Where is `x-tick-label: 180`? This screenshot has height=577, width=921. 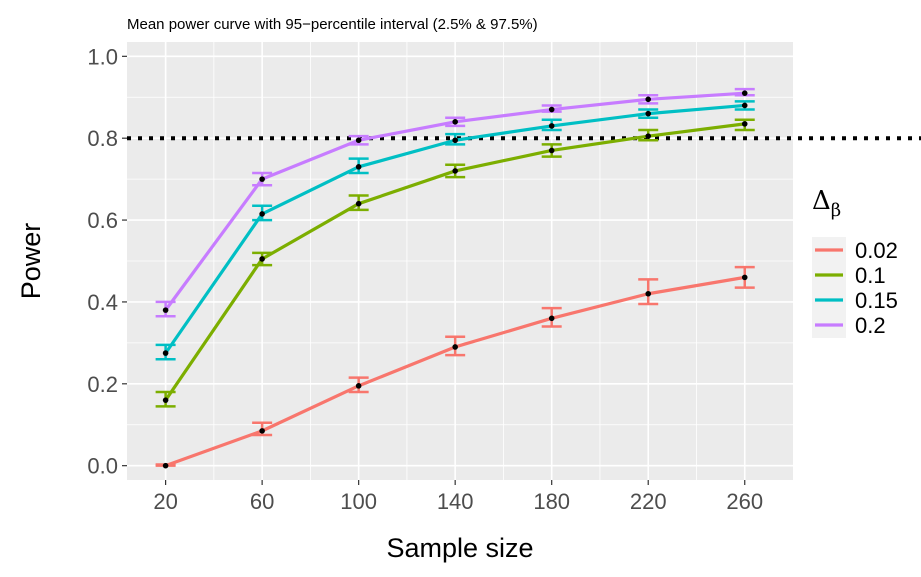 x-tick-label: 180 is located at coordinates (551, 501).